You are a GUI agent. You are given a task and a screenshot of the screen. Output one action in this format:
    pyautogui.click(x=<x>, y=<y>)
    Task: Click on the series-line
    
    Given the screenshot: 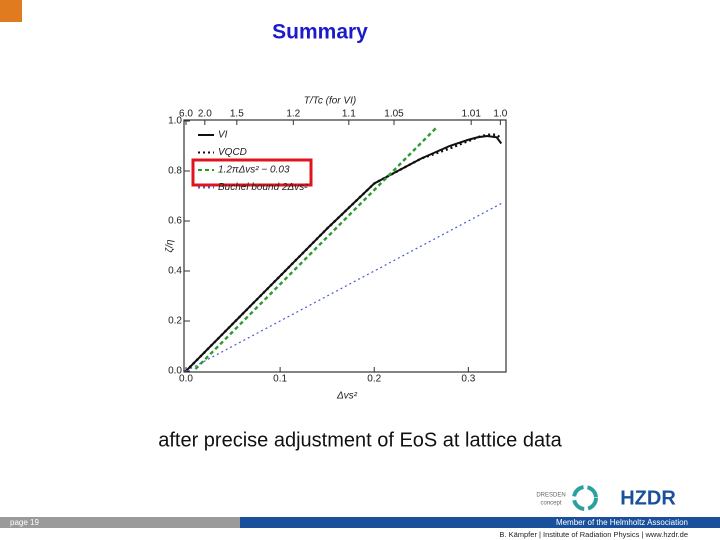 What is the action you would take?
    pyautogui.click(x=343, y=287)
    